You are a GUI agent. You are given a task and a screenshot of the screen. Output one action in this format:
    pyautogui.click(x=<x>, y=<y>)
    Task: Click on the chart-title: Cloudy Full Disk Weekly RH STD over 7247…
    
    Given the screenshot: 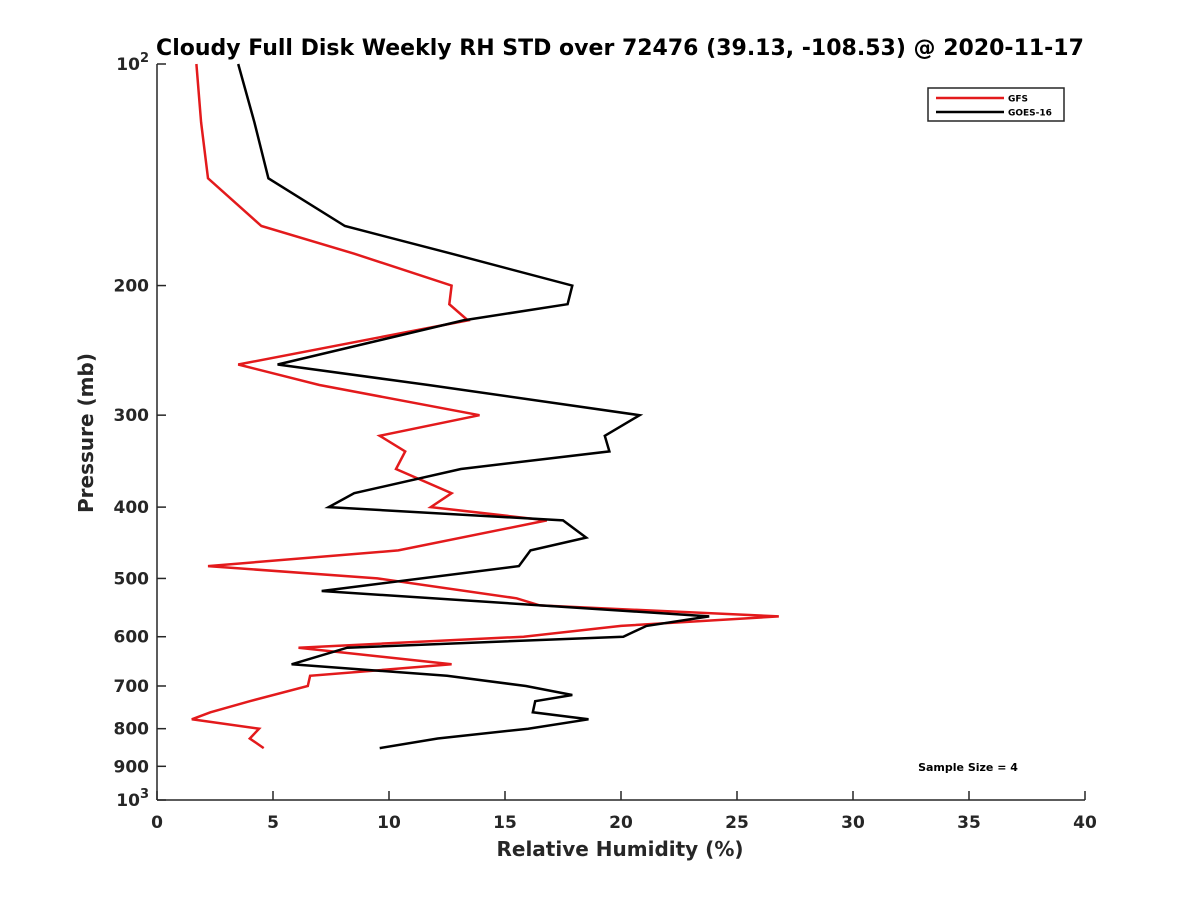 What is the action you would take?
    pyautogui.click(x=620, y=48)
    